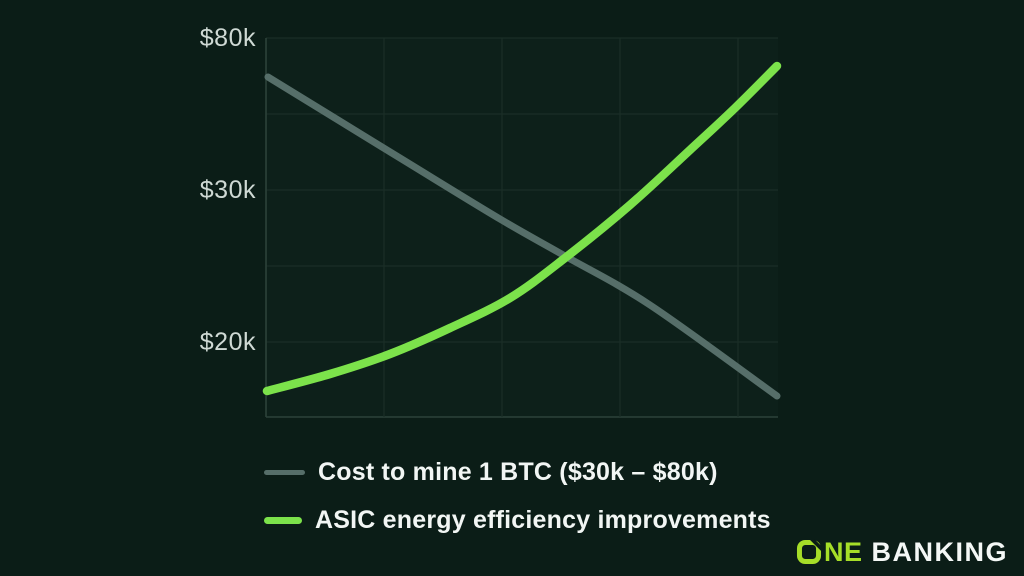 The width and height of the screenshot is (1024, 576). What do you see at coordinates (284, 472) in the screenshot?
I see `gray-line-swatch-icon` at bounding box center [284, 472].